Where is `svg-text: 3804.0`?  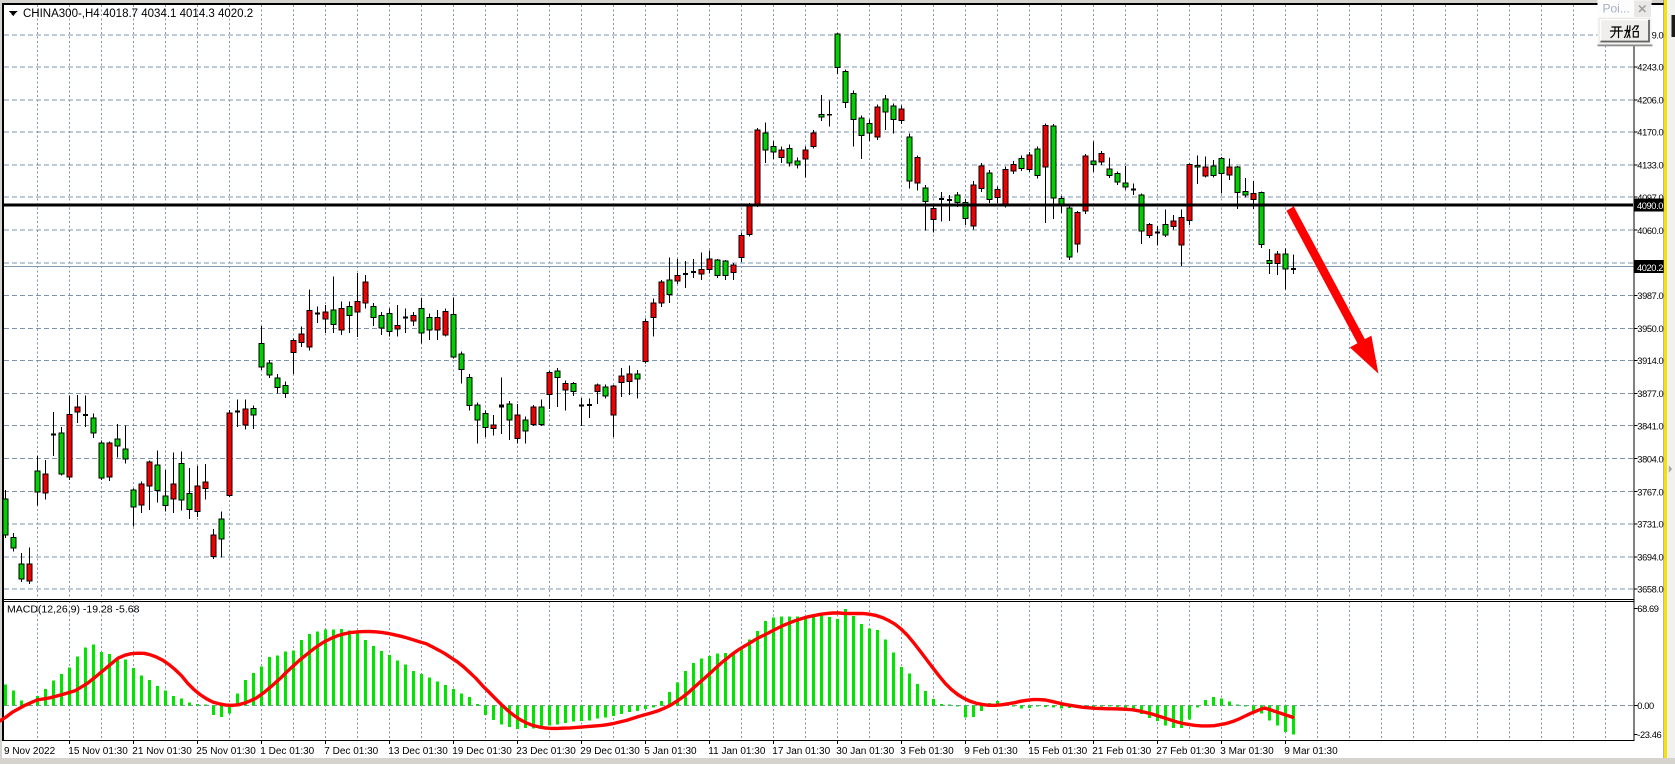 svg-text: 3804.0 is located at coordinates (1650, 459).